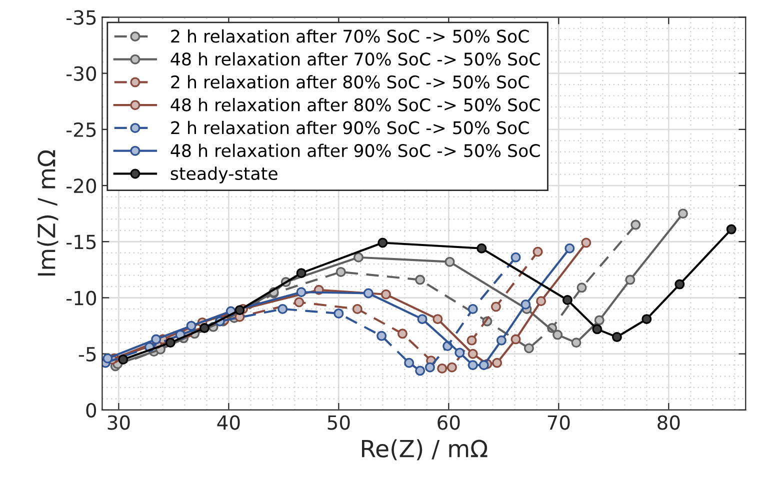  I want to click on y-tick-label: -30, so click(81, 73).